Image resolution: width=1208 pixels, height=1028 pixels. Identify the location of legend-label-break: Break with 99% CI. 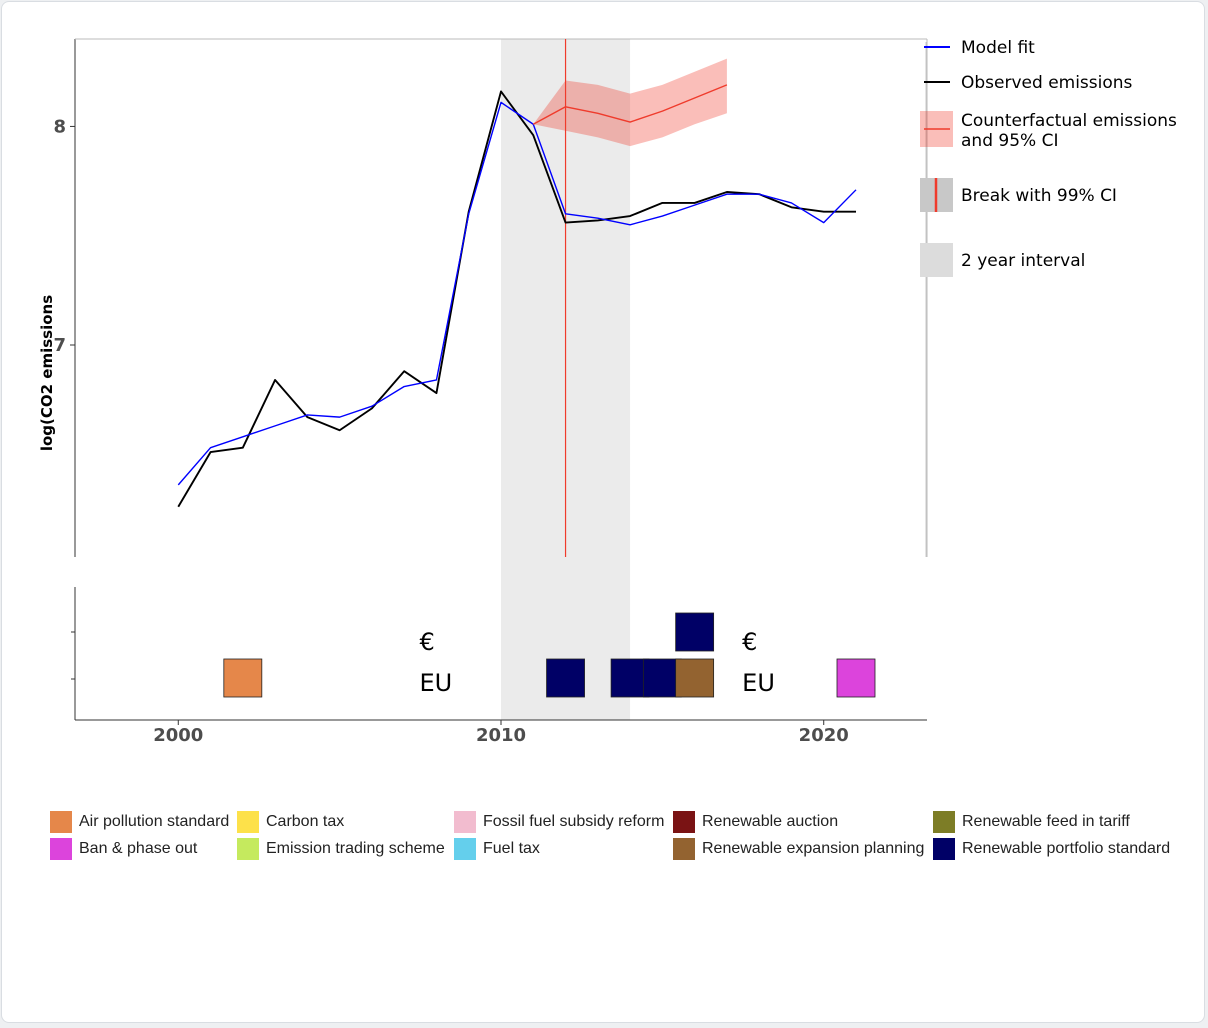
(1039, 196).